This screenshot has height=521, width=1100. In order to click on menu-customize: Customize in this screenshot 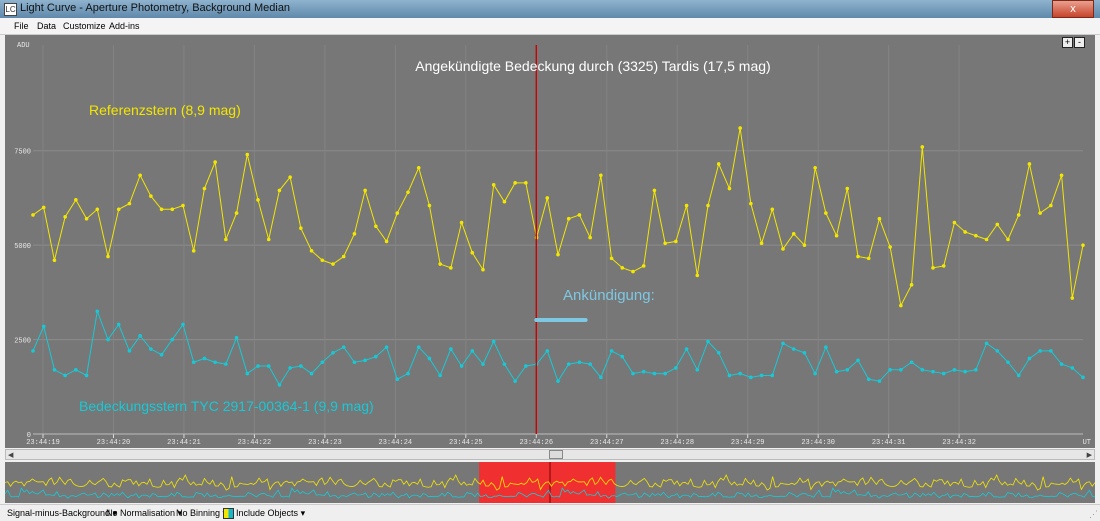, I will do `click(84, 26)`.